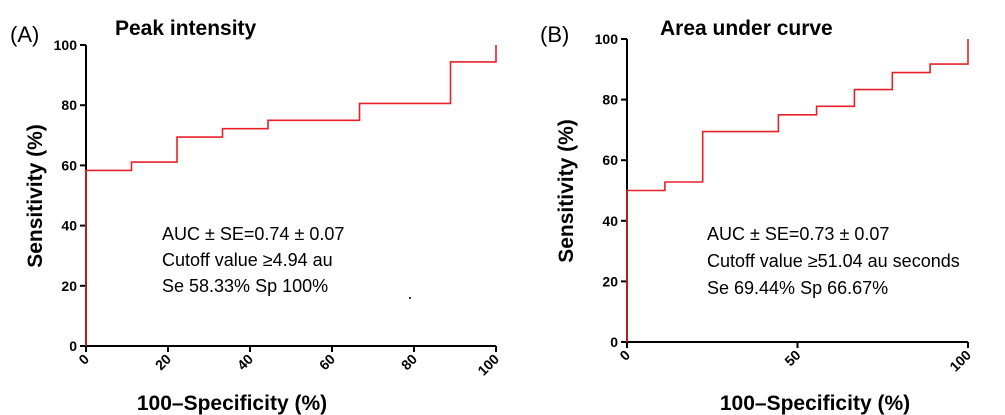  Describe the element at coordinates (409, 362) in the screenshot. I see `panel-a-x-tick-label: 80` at that location.